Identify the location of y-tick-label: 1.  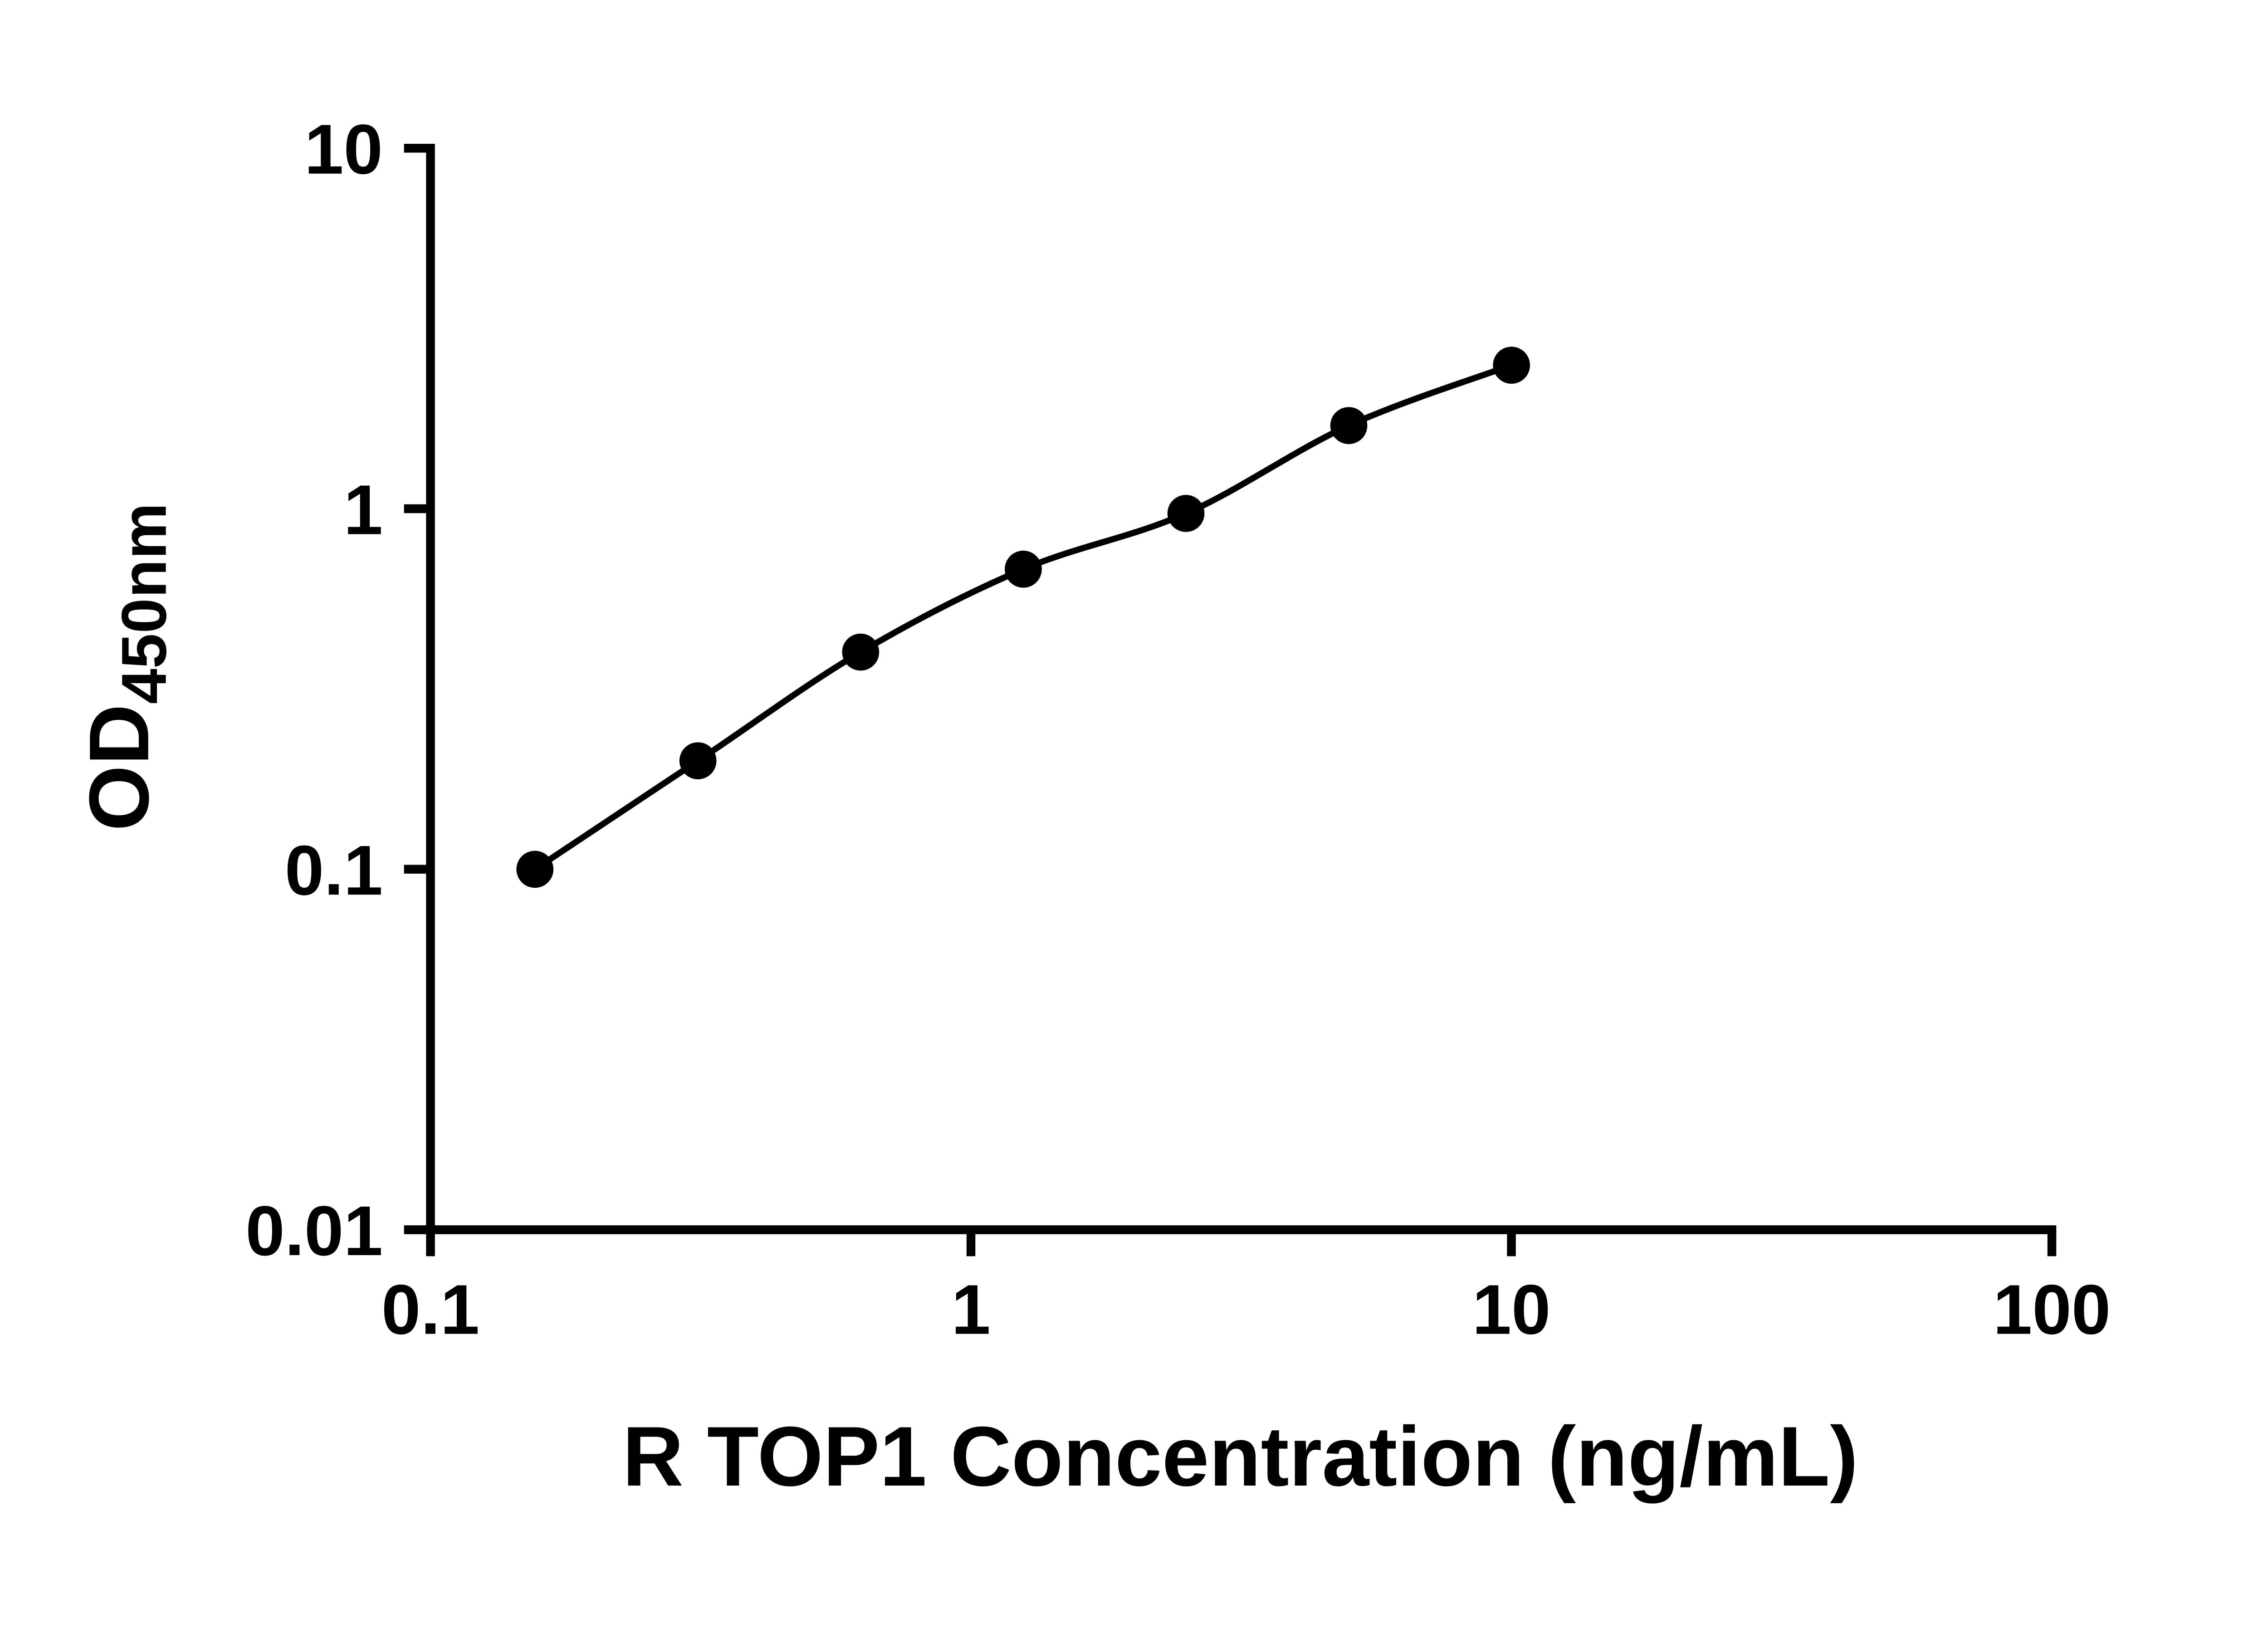
(364, 509).